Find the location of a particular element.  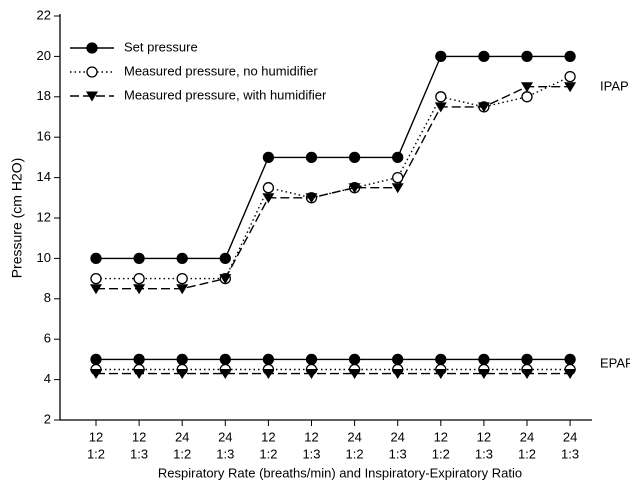

legend-label: Measured pressure, no humidifier is located at coordinates (221, 70).